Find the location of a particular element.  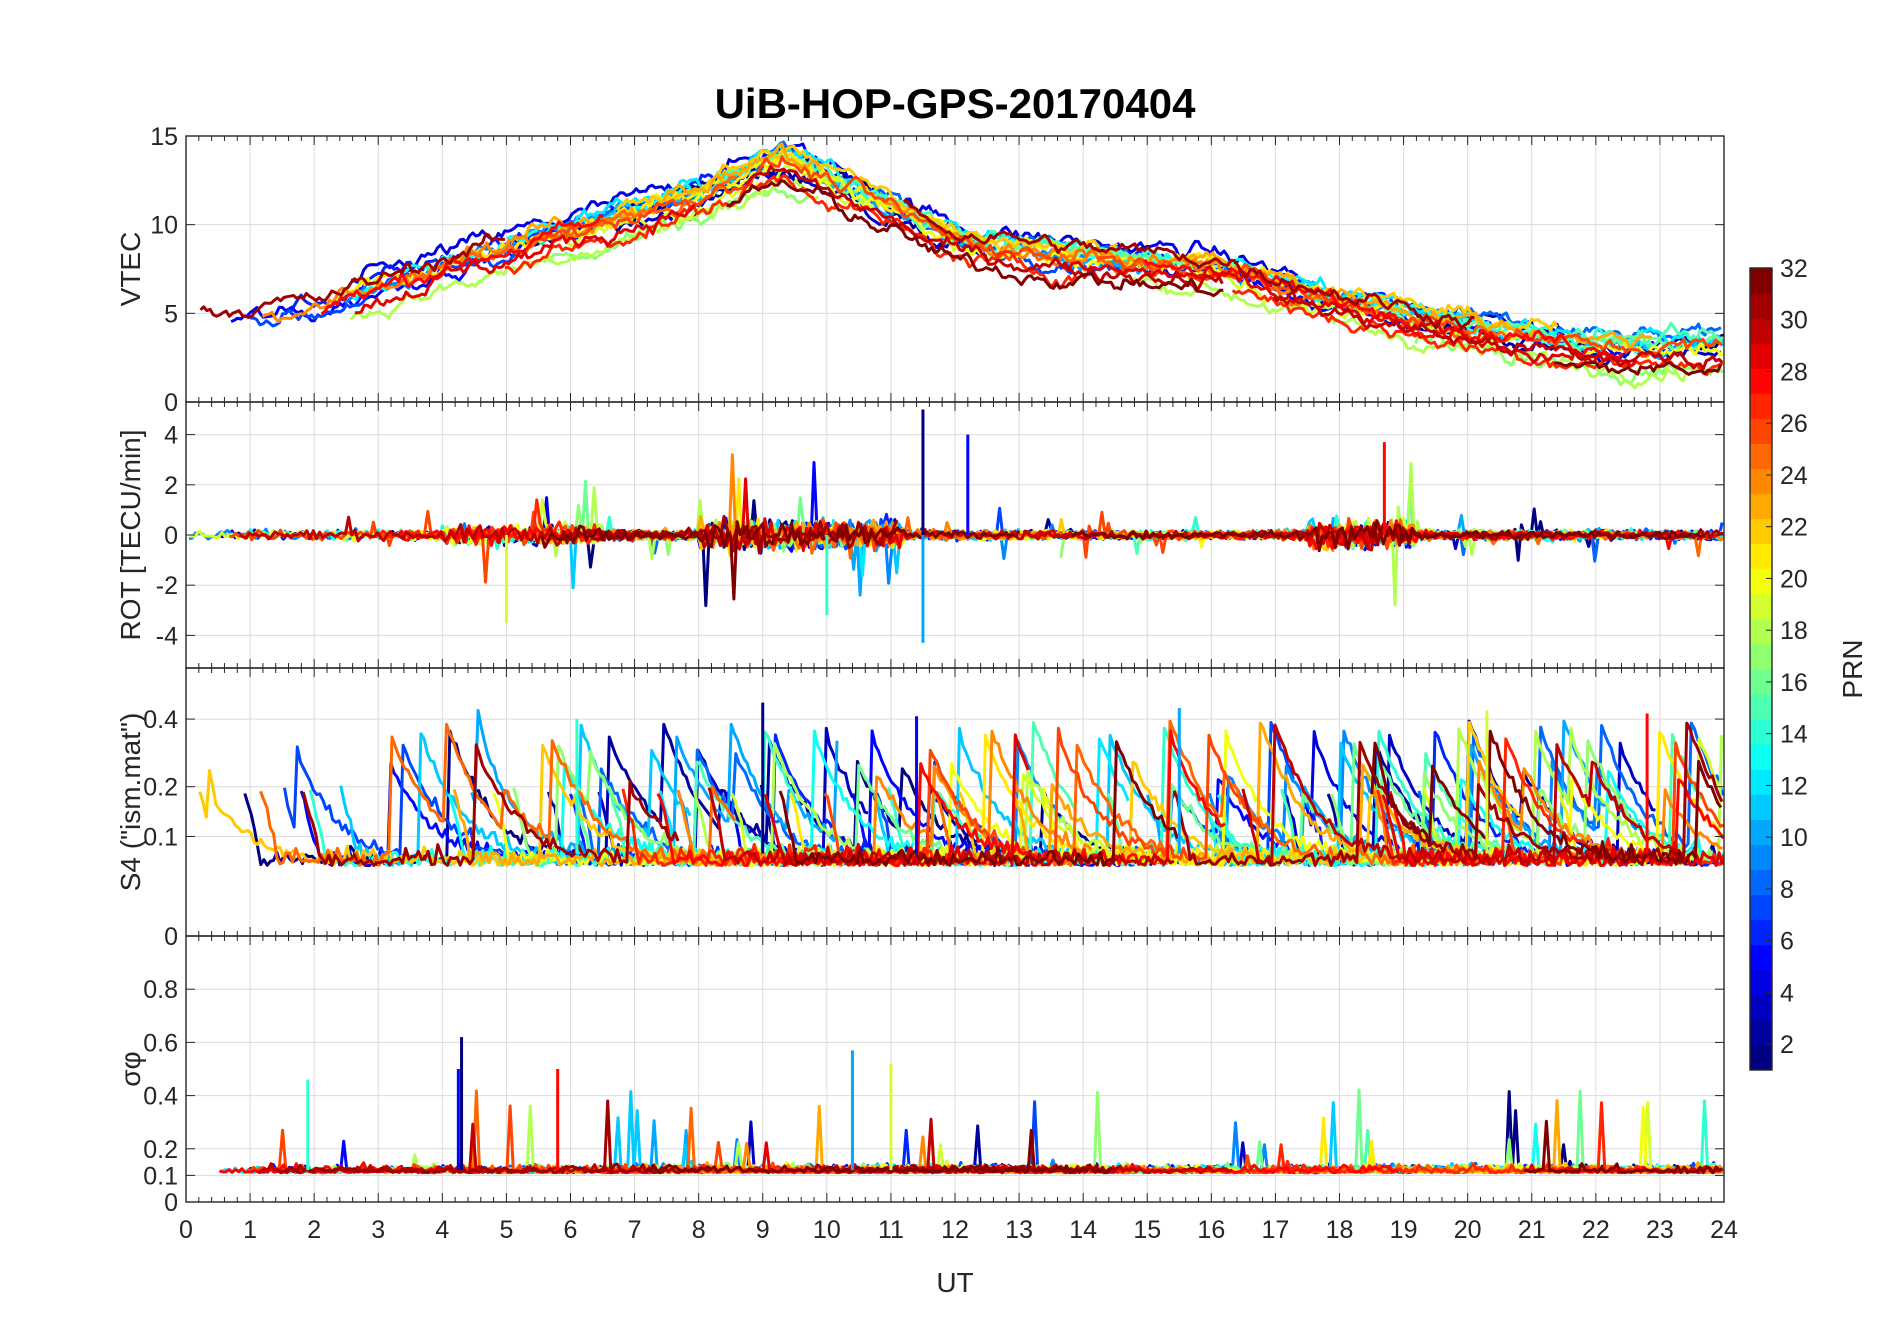

x-tick-label: 1 is located at coordinates (250, 1230).